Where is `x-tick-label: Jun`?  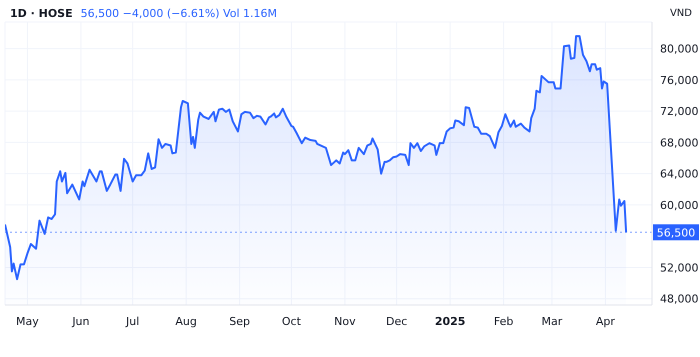
x-tick-label: Jun is located at coordinates (80, 321).